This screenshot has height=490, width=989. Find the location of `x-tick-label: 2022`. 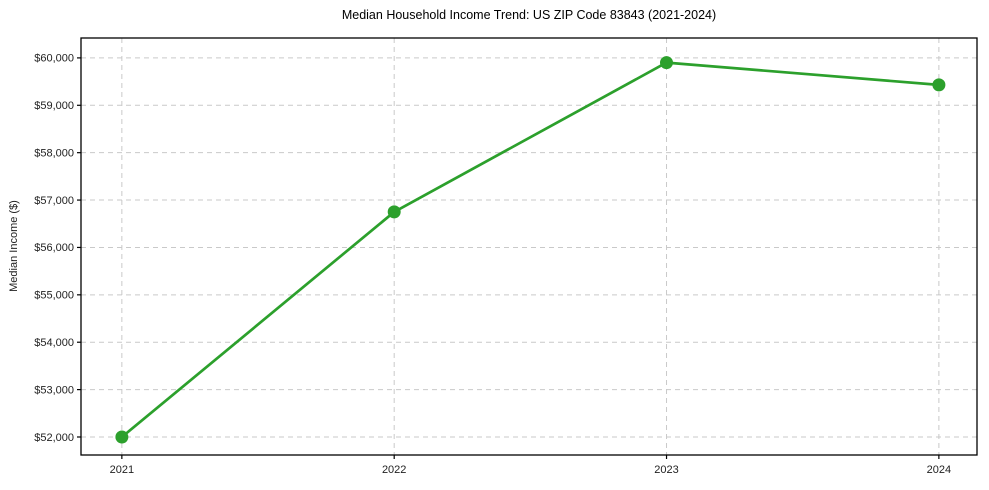

x-tick-label: 2022 is located at coordinates (394, 470).